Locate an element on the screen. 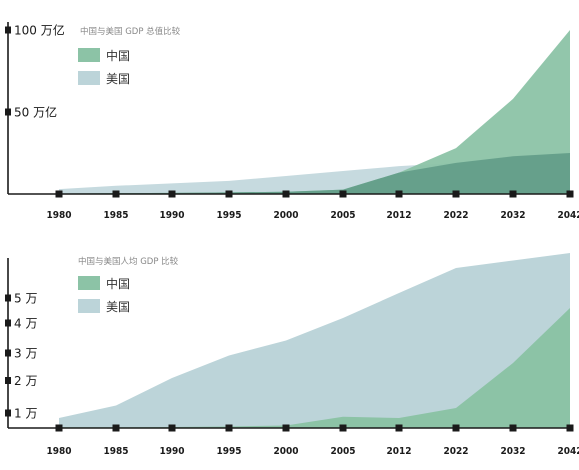 The width and height of the screenshot is (579, 470). y-tick-label: 2 万 is located at coordinates (25, 381).